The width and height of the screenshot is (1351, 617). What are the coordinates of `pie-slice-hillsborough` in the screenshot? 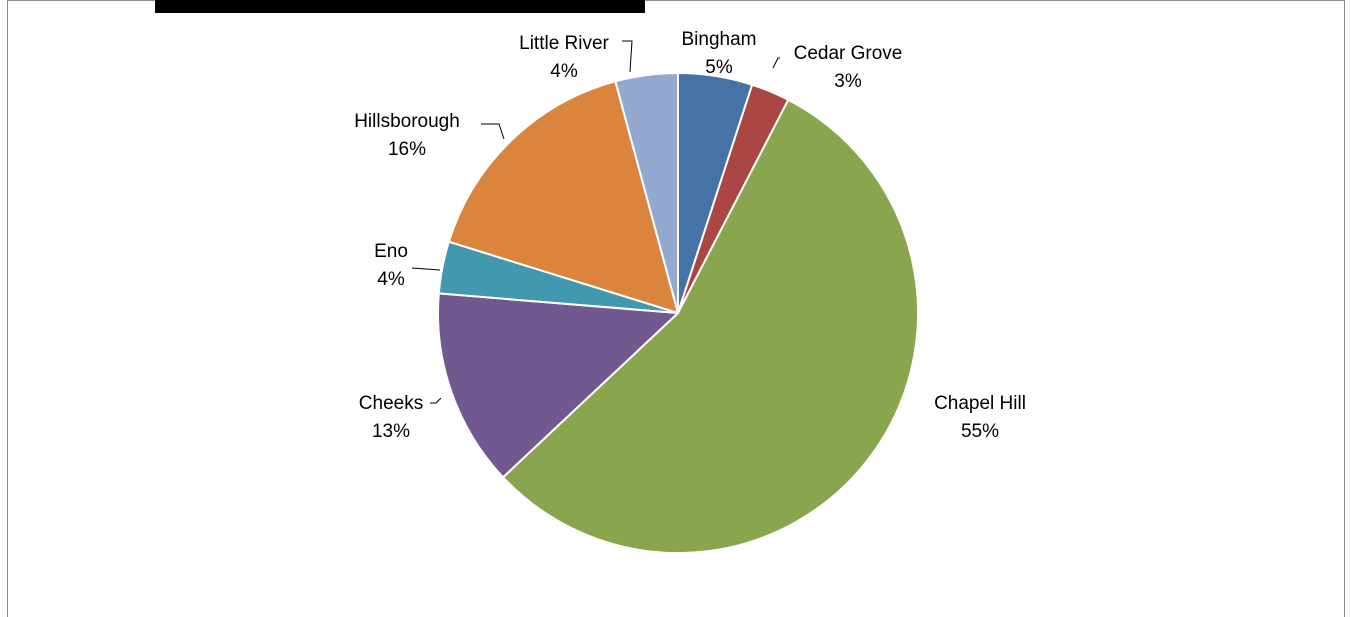 It's located at (563, 197).